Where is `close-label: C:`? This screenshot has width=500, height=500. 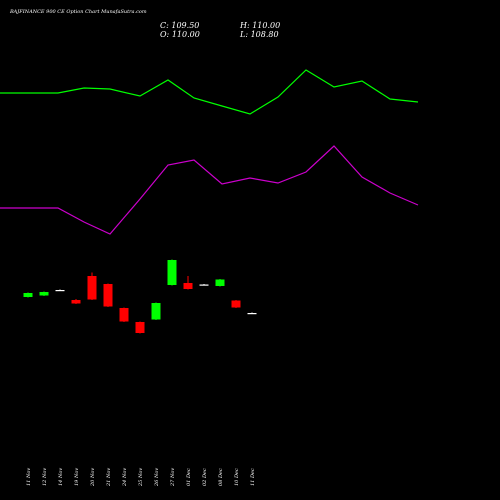 close-label: C: is located at coordinates (164, 25).